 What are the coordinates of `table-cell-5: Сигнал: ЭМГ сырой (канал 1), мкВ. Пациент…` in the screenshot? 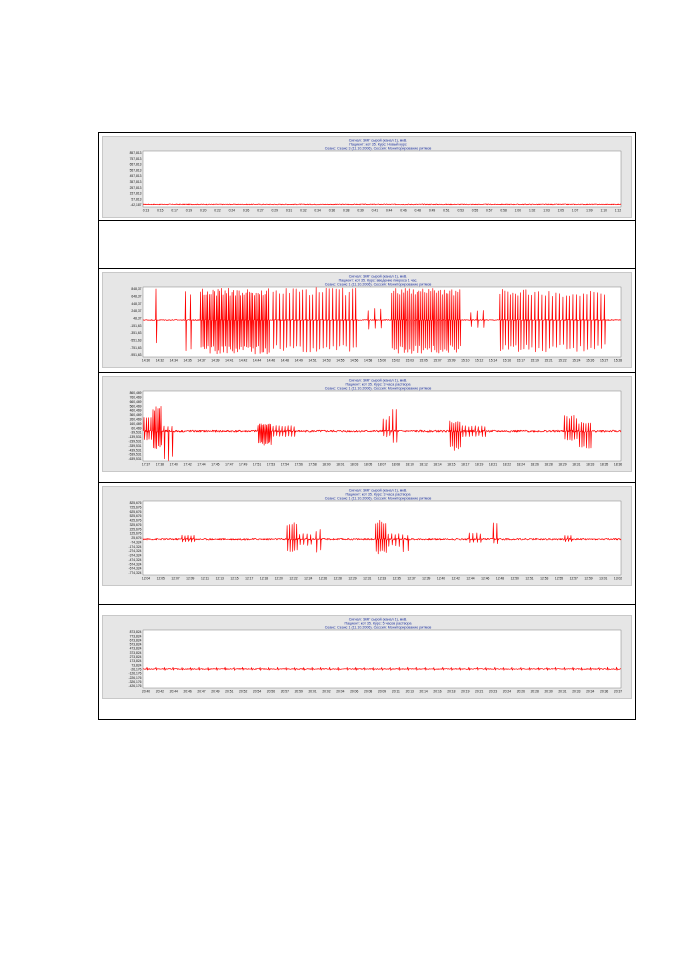 It's located at (367, 663).